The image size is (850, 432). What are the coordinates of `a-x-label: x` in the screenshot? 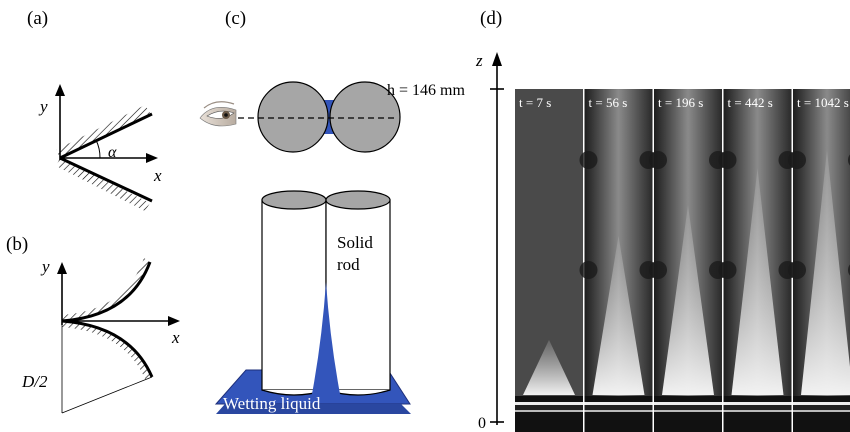 It's located at (157, 175).